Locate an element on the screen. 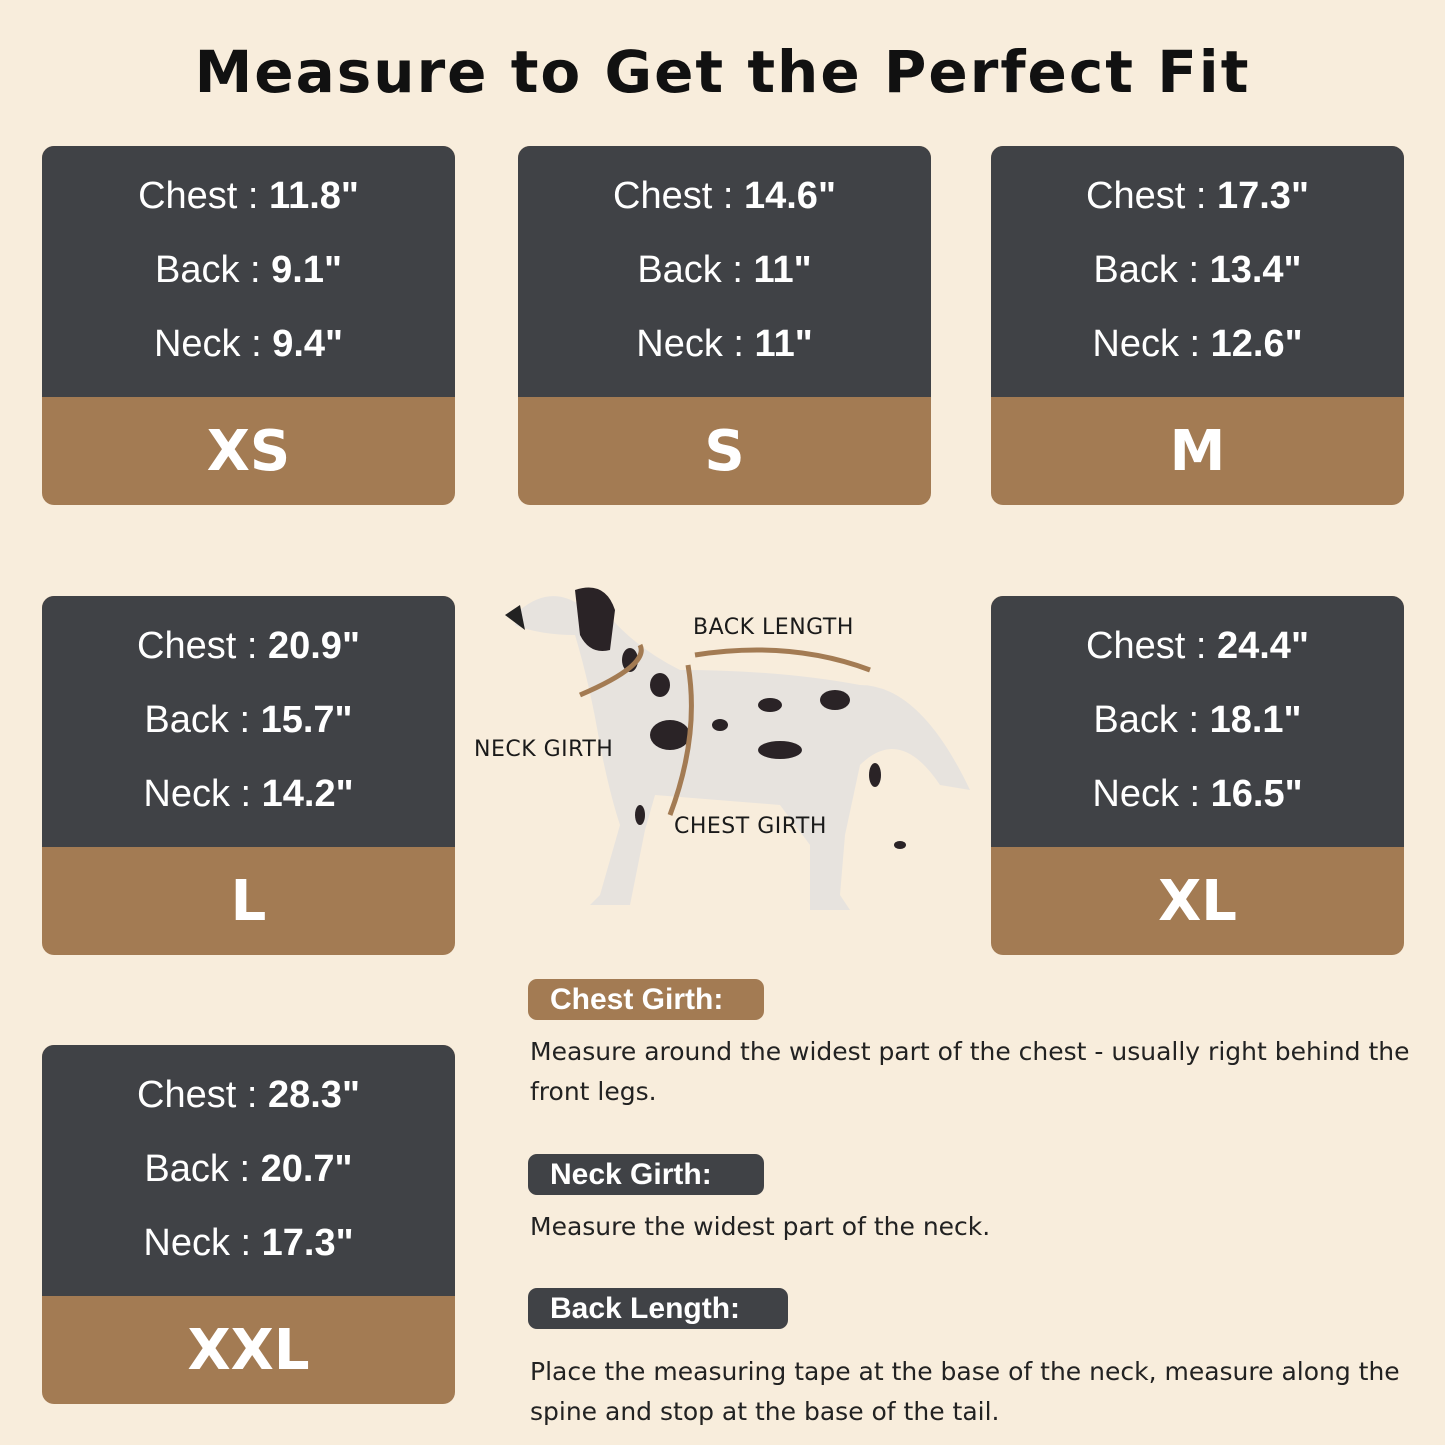  back-value: 20.7" is located at coordinates (306, 1168).